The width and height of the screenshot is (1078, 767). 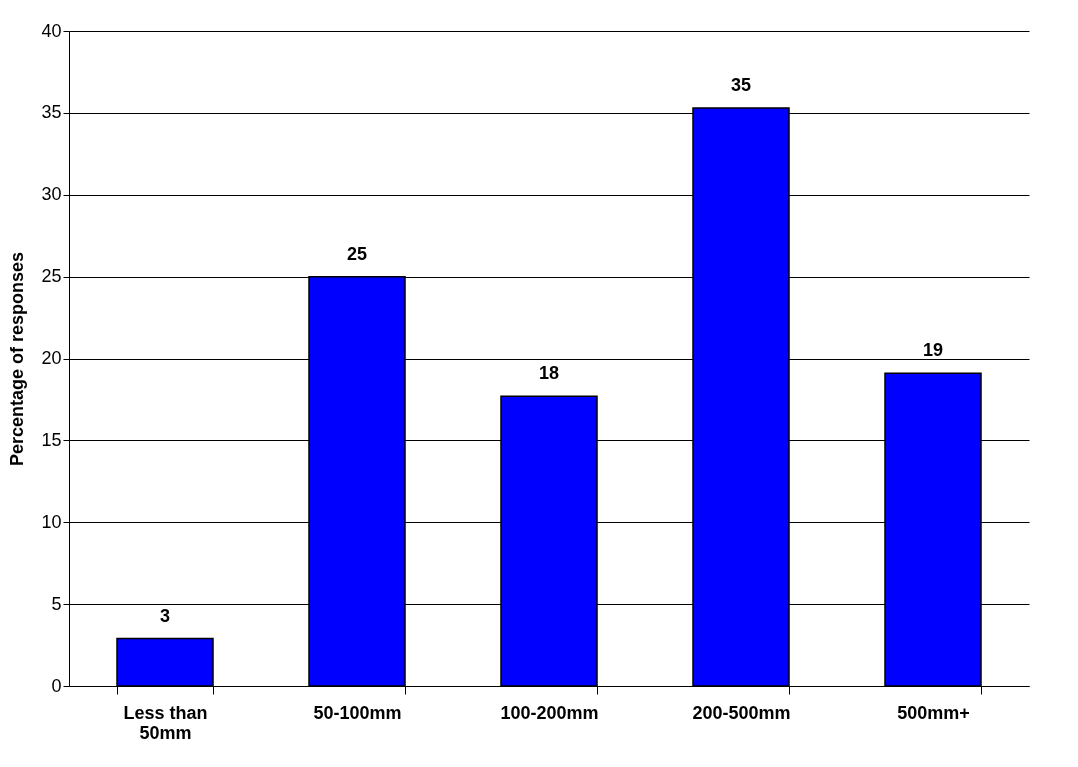 What do you see at coordinates (51, 194) in the screenshot?
I see `y-tick-label: 30` at bounding box center [51, 194].